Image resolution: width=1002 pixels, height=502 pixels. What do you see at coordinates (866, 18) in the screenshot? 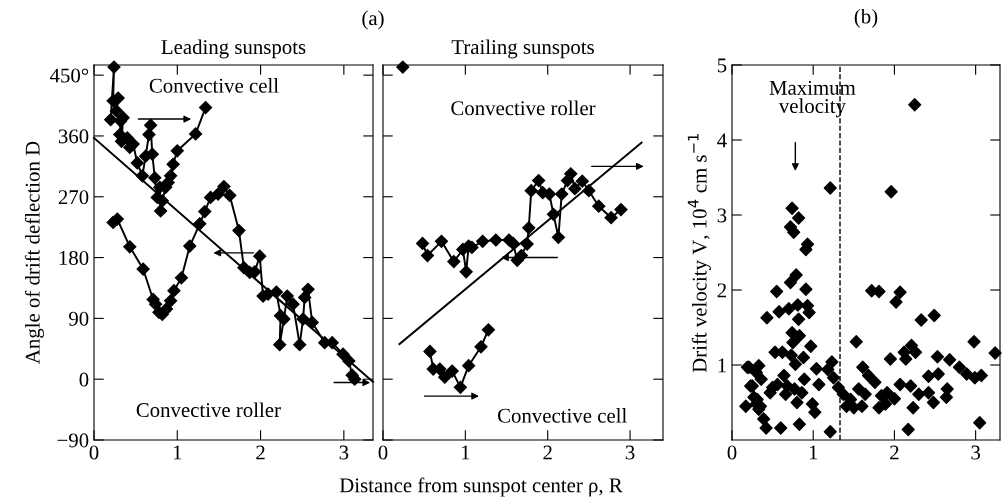
I see `chart-title: (b)` at bounding box center [866, 18].